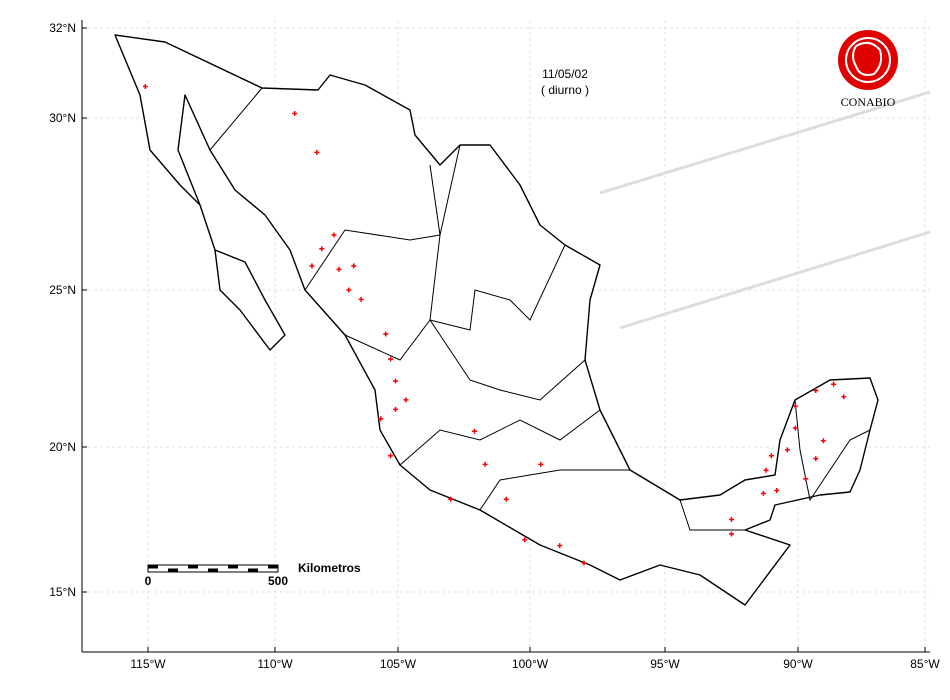  Describe the element at coordinates (565, 90) in the screenshot. I see `subtitle: ( diurno )` at that location.